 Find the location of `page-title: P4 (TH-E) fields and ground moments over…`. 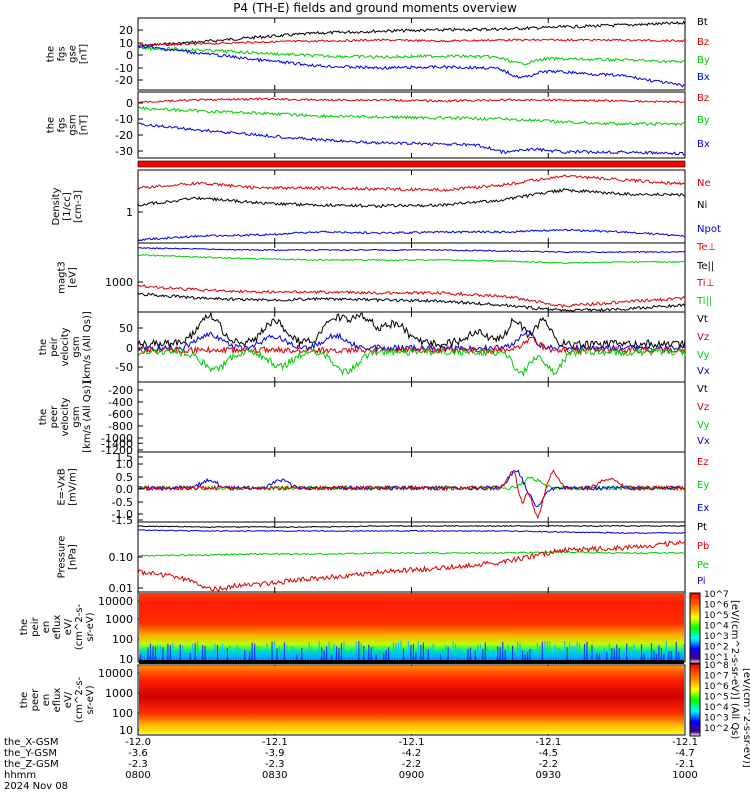

page-title: P4 (TH-E) fields and ground moments over… is located at coordinates (375, 8).